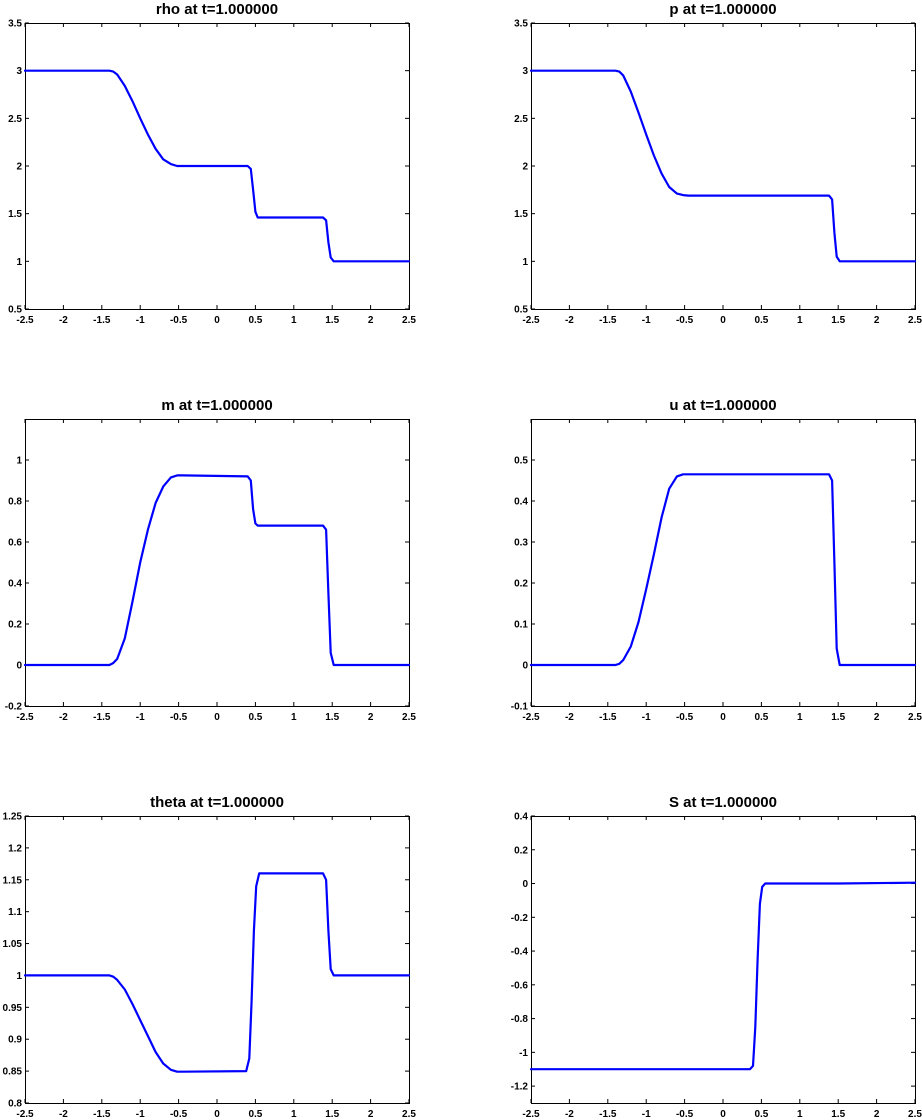 The height and width of the screenshot is (1120, 922). Describe the element at coordinates (521, 625) in the screenshot. I see `y-tick-label: 0.1` at that location.